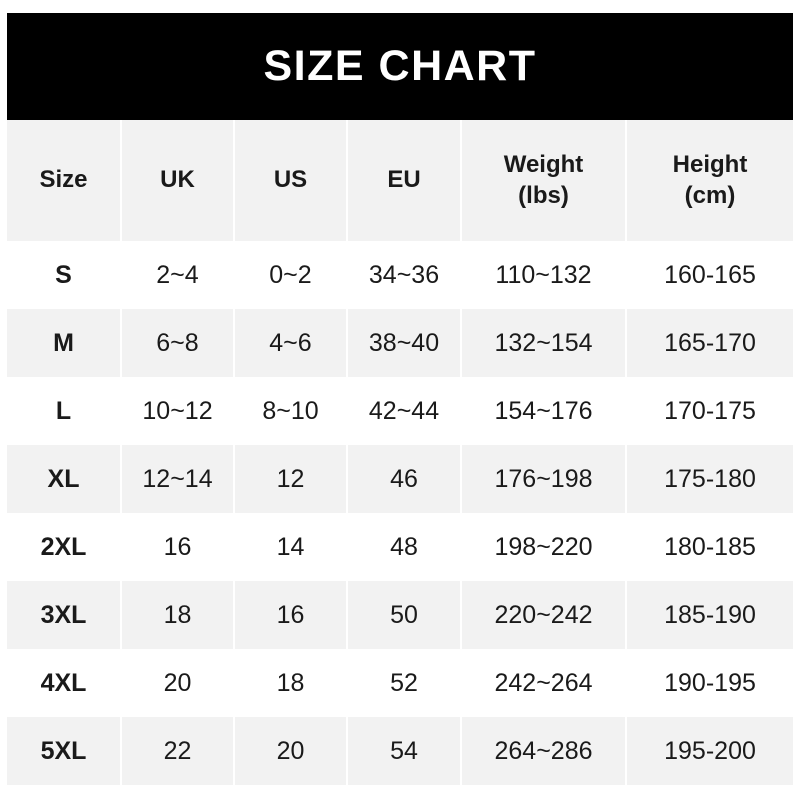 The height and width of the screenshot is (800, 800). Describe the element at coordinates (178, 751) in the screenshot. I see `cell-uk: 22` at that location.